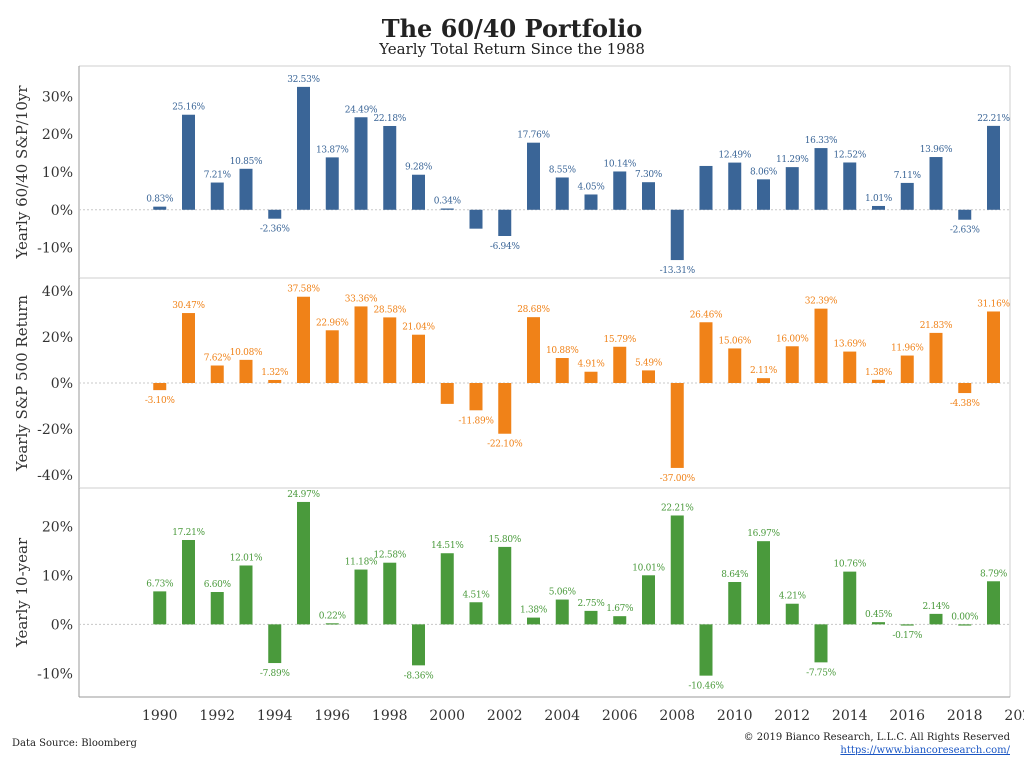  I want to click on data-label-2006: 15.79%, so click(619, 340).